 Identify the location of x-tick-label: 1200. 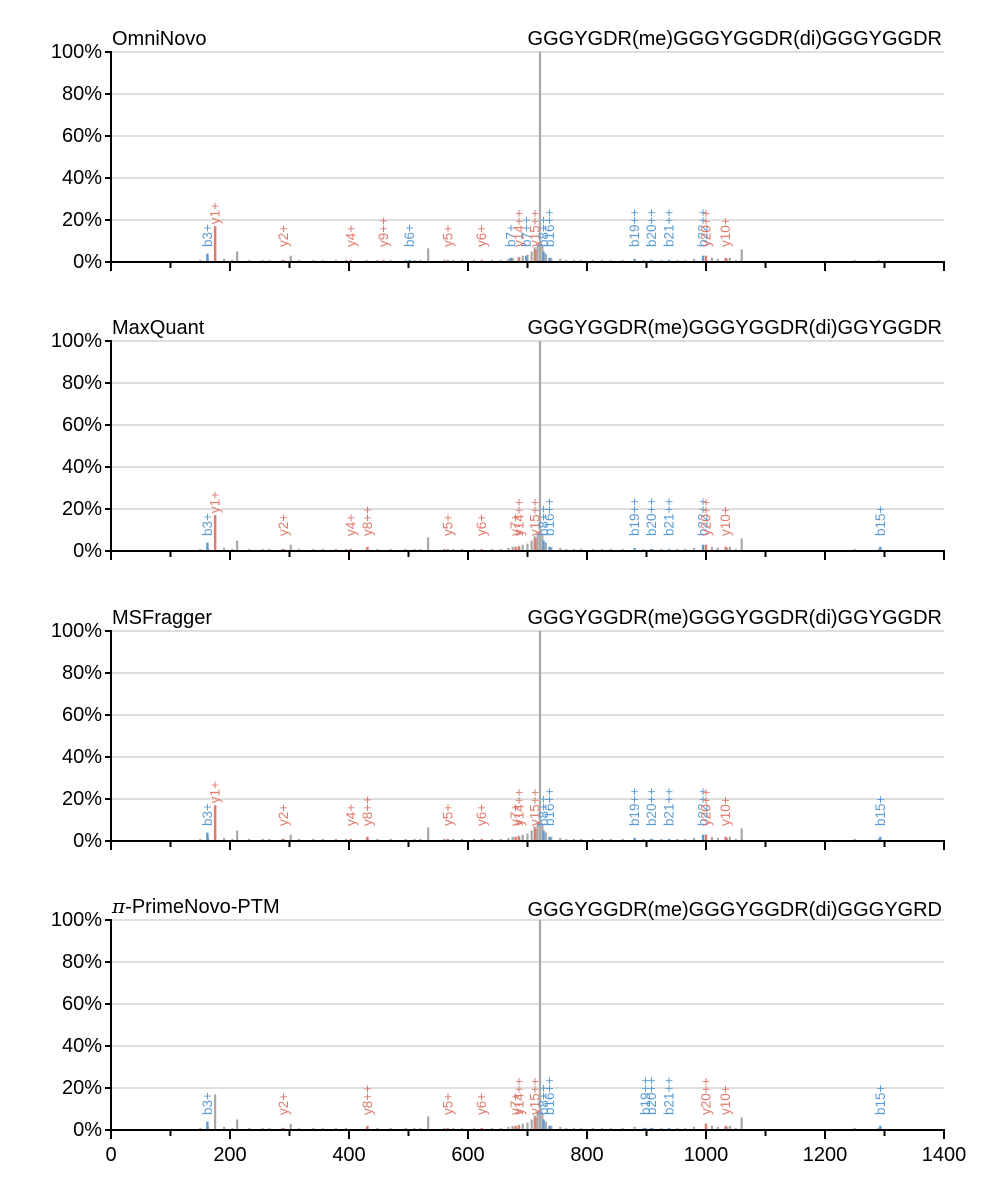
(825, 1155).